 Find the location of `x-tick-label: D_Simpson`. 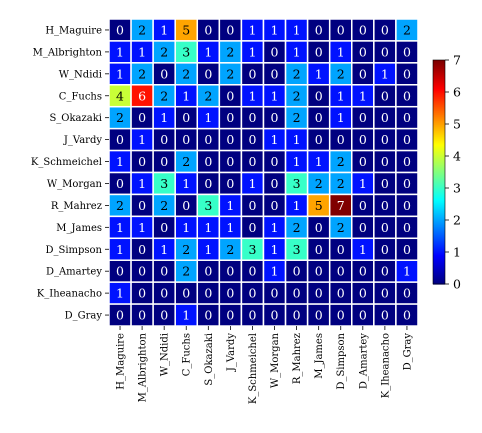

x-tick-label: D_Simpson is located at coordinates (341, 360).